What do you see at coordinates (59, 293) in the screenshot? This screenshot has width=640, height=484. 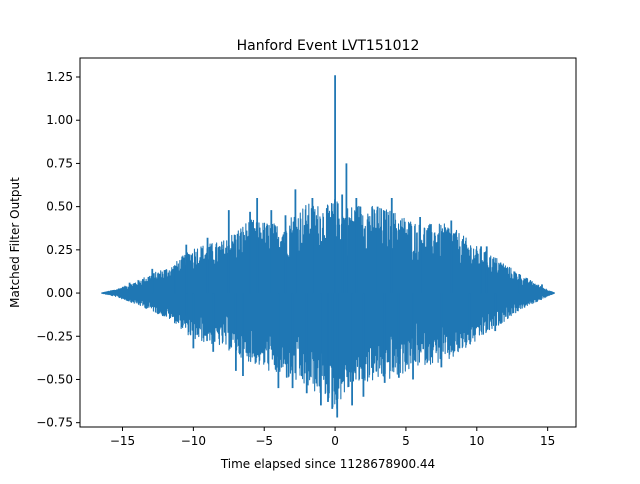 I see `y-tick-label: 0.00` at bounding box center [59, 293].